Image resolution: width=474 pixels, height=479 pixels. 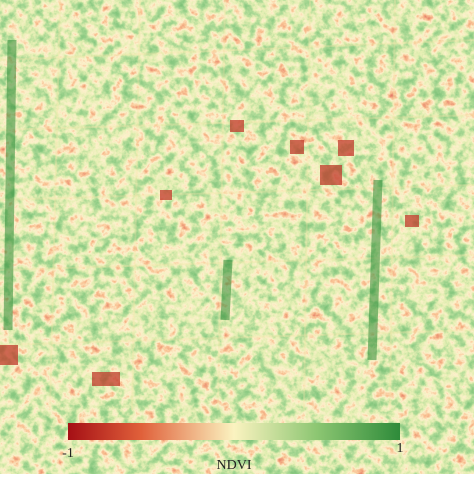 I want to click on colorbar-min: -1, so click(x=68, y=453).